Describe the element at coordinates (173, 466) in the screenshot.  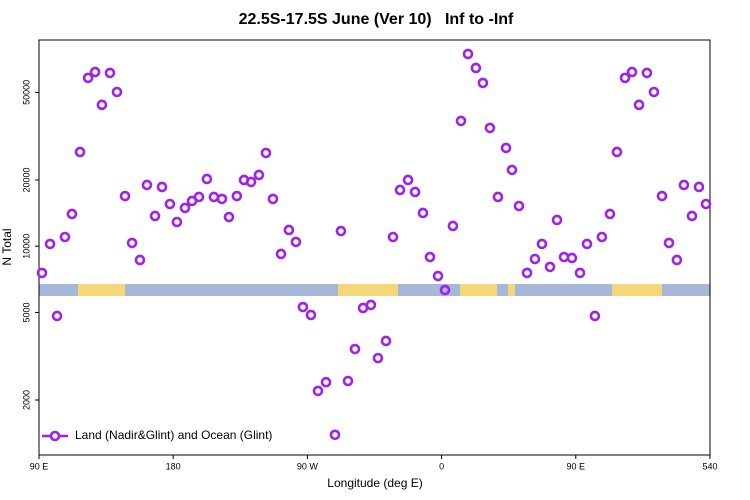
I see `x-tick-label: 180` at that location.